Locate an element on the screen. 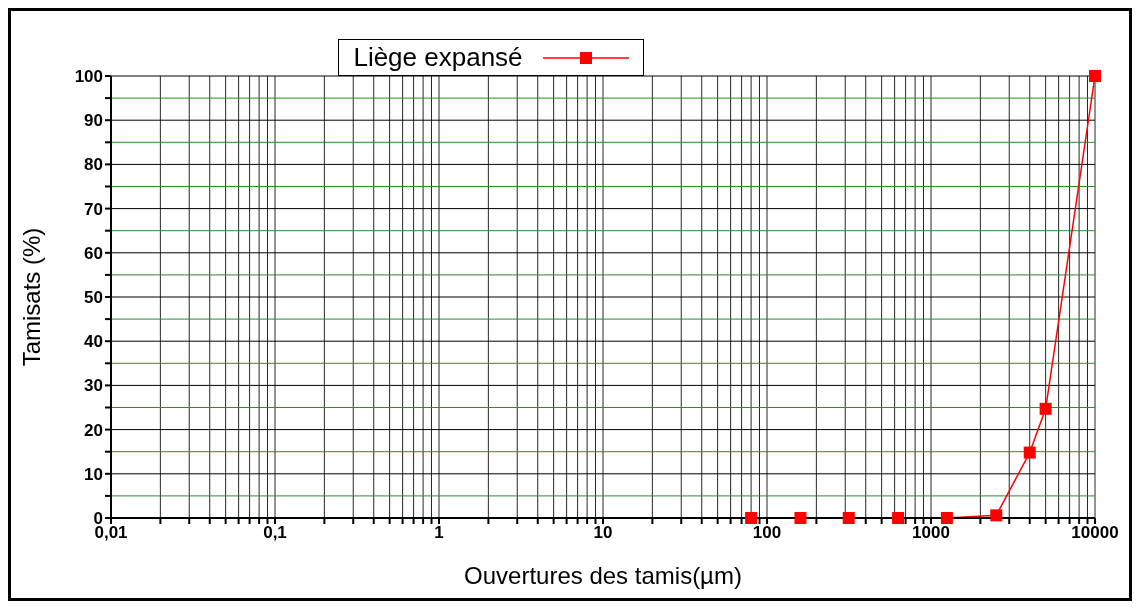 This screenshot has width=1140, height=609. x-tick-label: 10000 is located at coordinates (1095, 533).